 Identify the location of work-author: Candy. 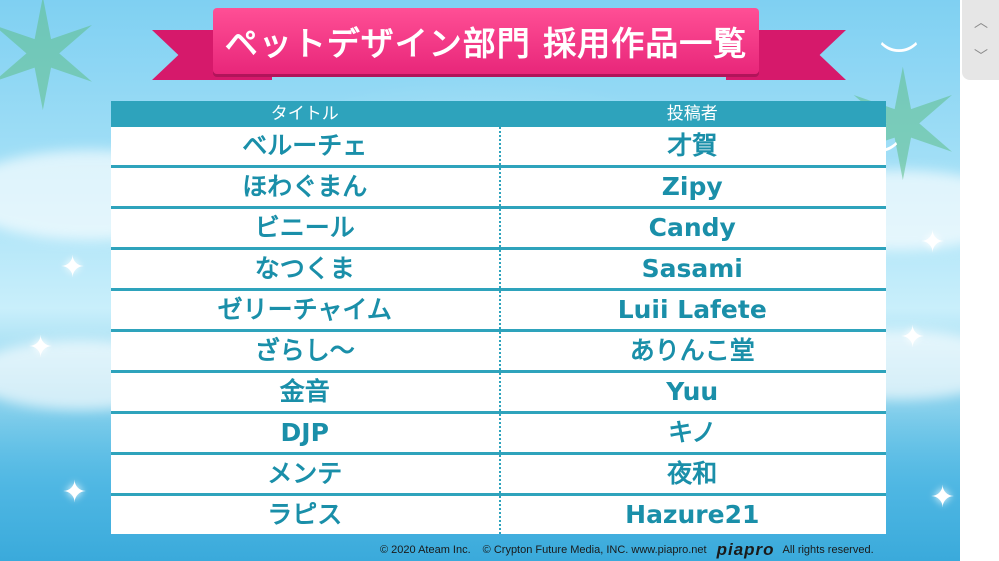
(692, 227).